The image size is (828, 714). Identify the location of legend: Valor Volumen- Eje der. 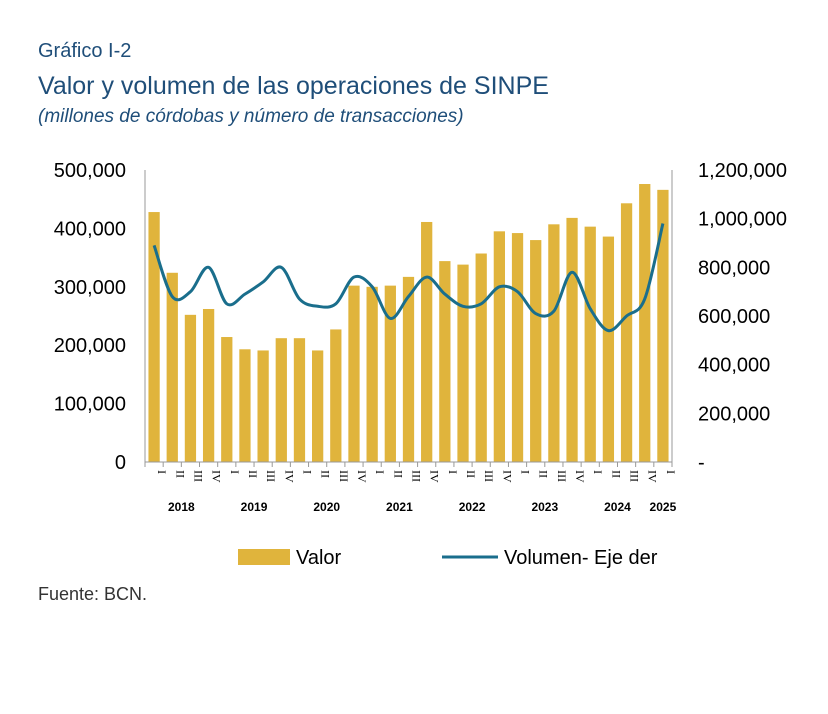
(448, 558).